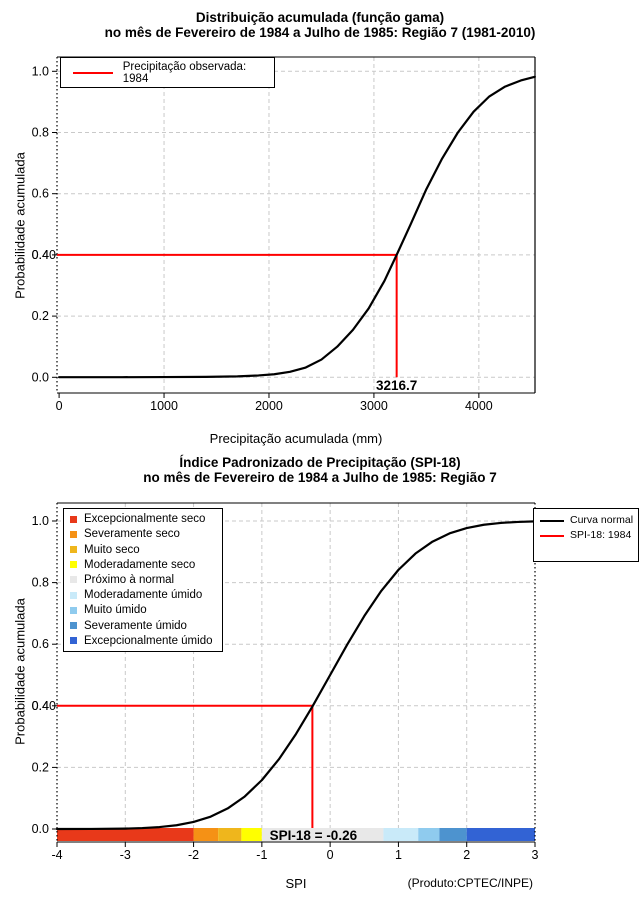 The width and height of the screenshot is (640, 900). I want to click on marker-x-value-label: 3216.7, so click(396, 385).